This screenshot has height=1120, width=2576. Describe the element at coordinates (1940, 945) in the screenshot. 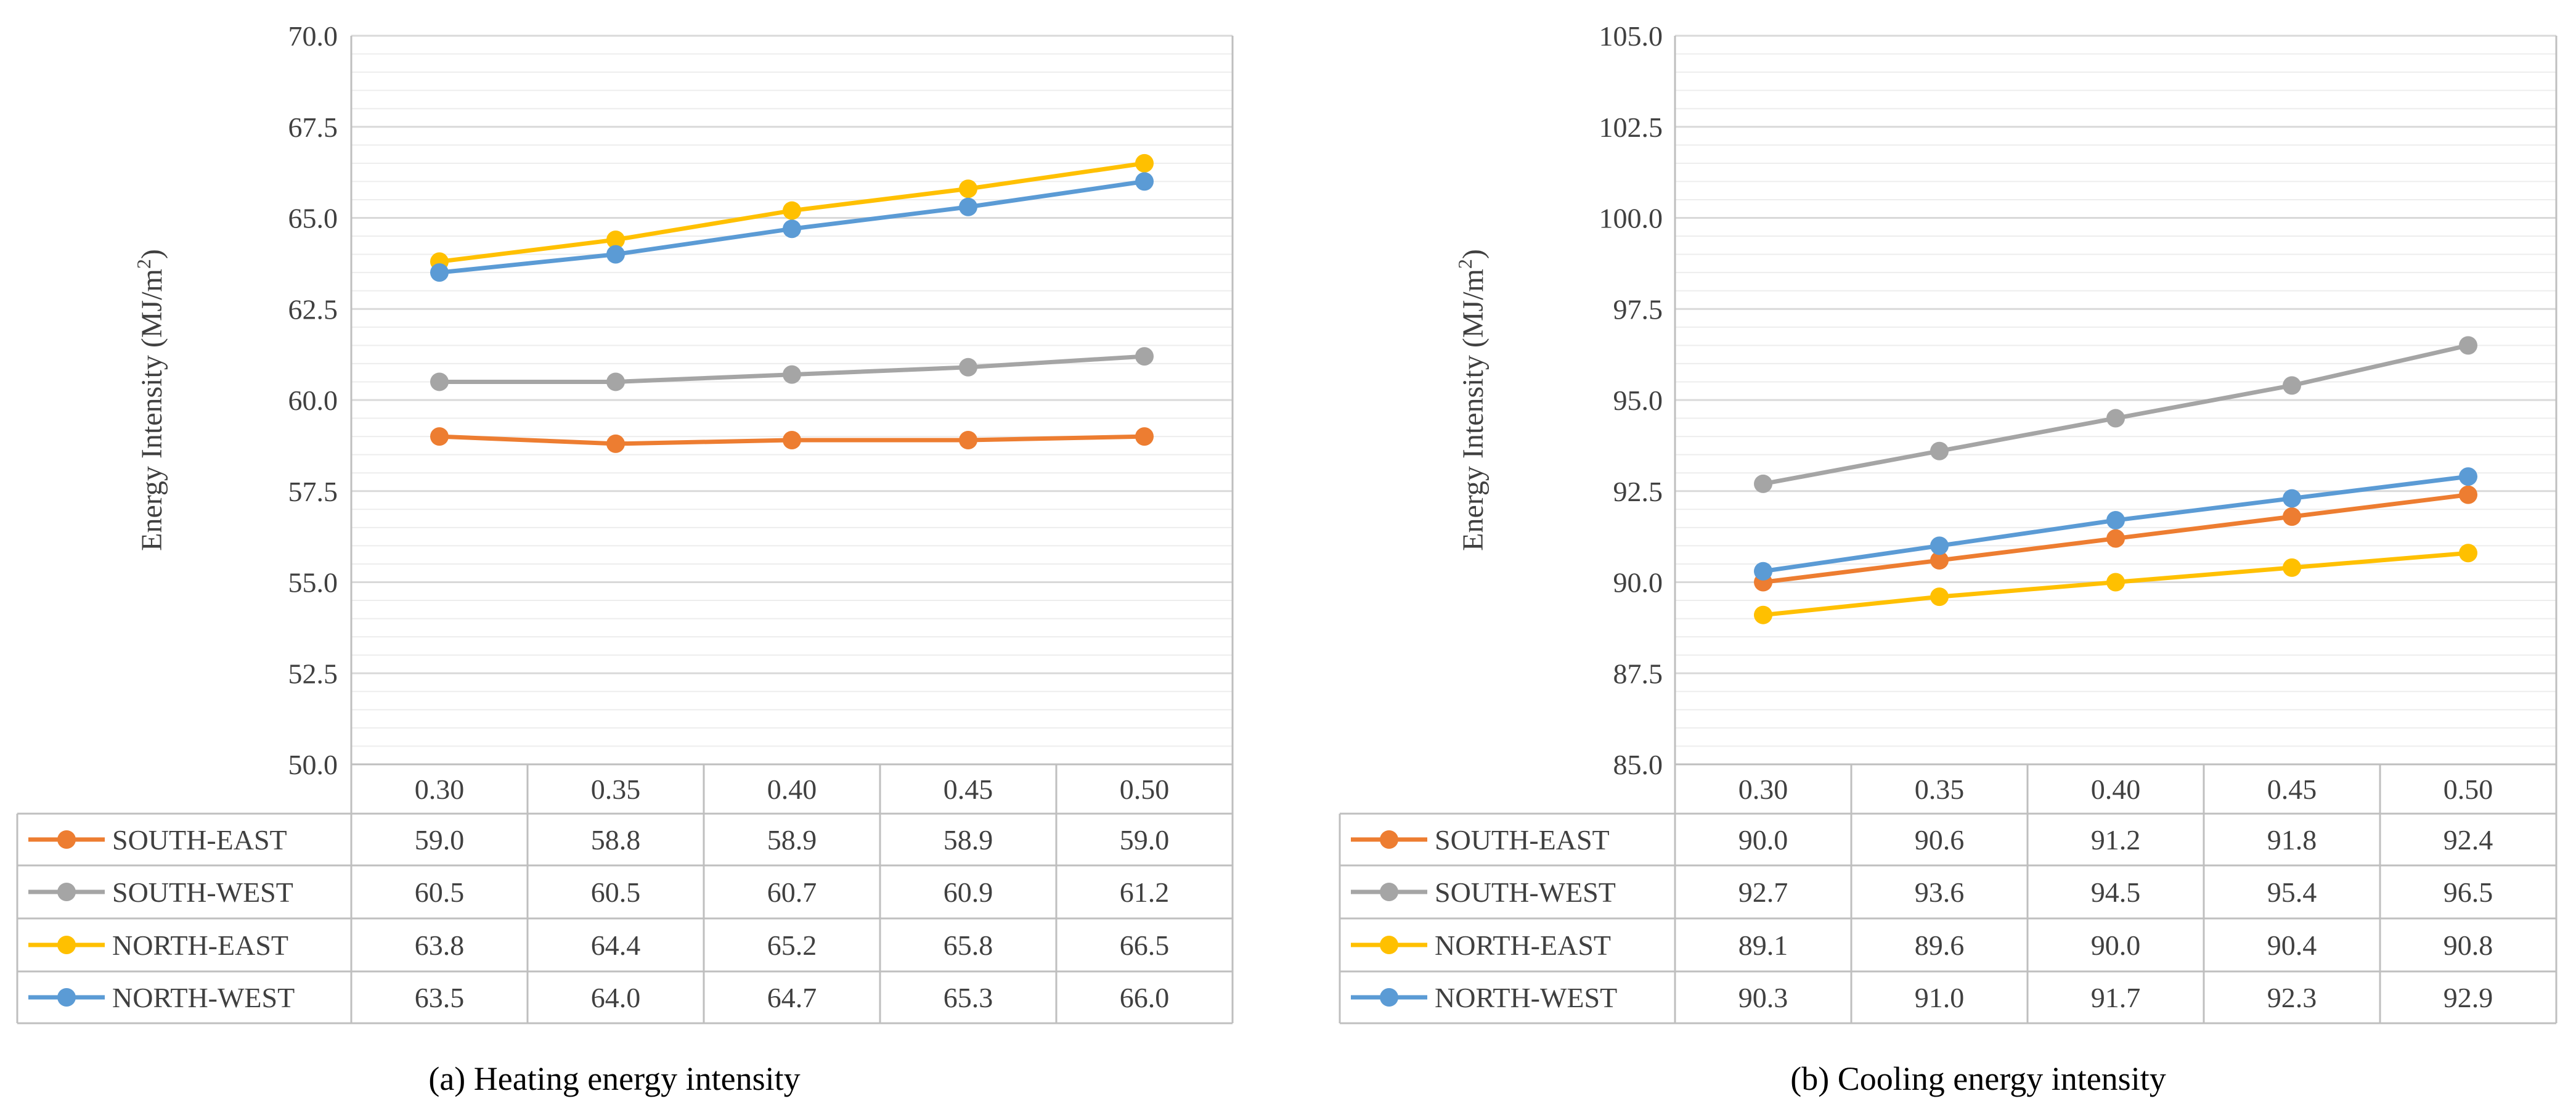

I see `table-value: 89.6` at that location.